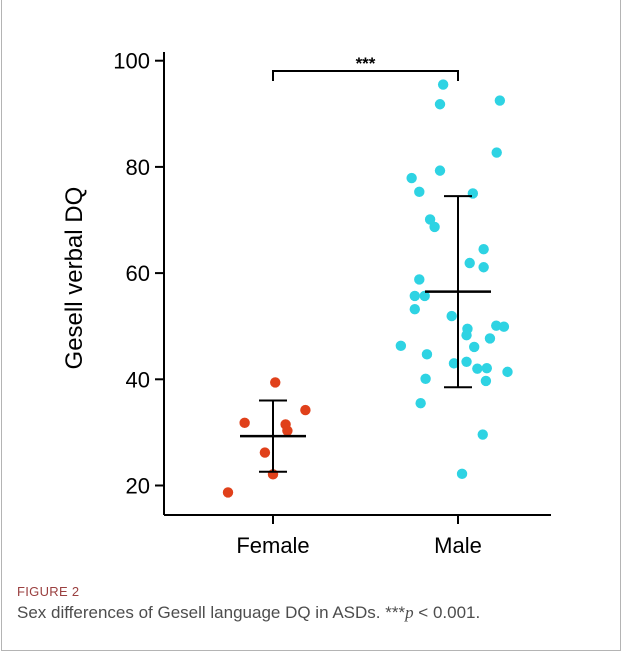  Describe the element at coordinates (138, 379) in the screenshot. I see `y-tick-label: 40` at that location.